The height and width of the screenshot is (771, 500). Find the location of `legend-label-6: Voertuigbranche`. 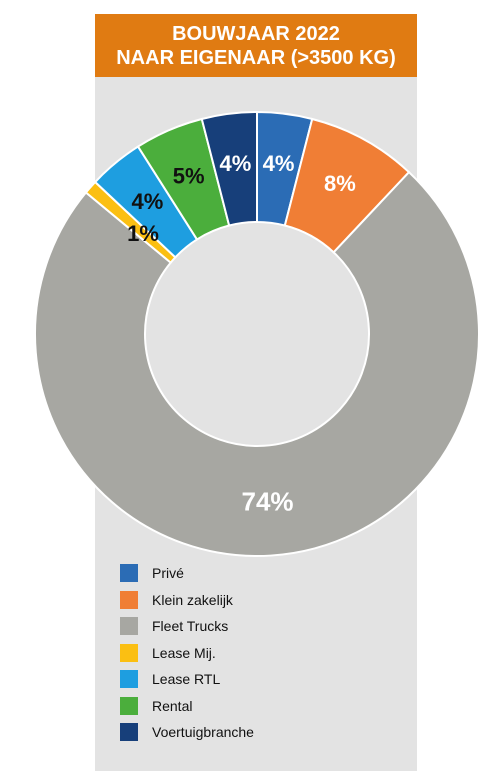

legend-label-6: Voertuigbranche is located at coordinates (203, 732).